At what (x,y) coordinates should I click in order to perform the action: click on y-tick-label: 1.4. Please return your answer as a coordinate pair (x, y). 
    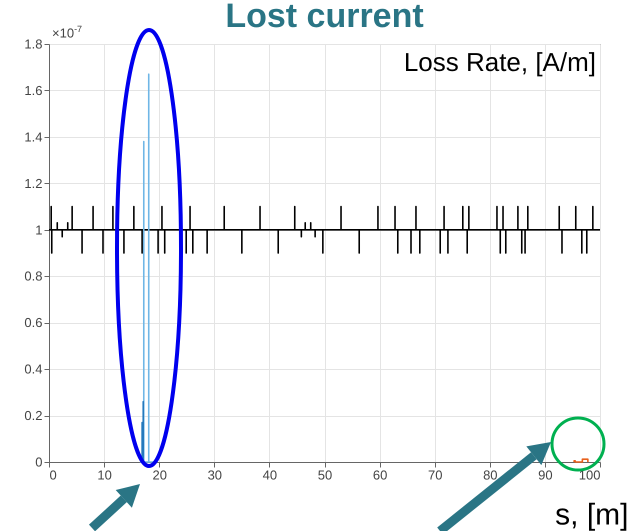
    Looking at the image, I should click on (33, 136).